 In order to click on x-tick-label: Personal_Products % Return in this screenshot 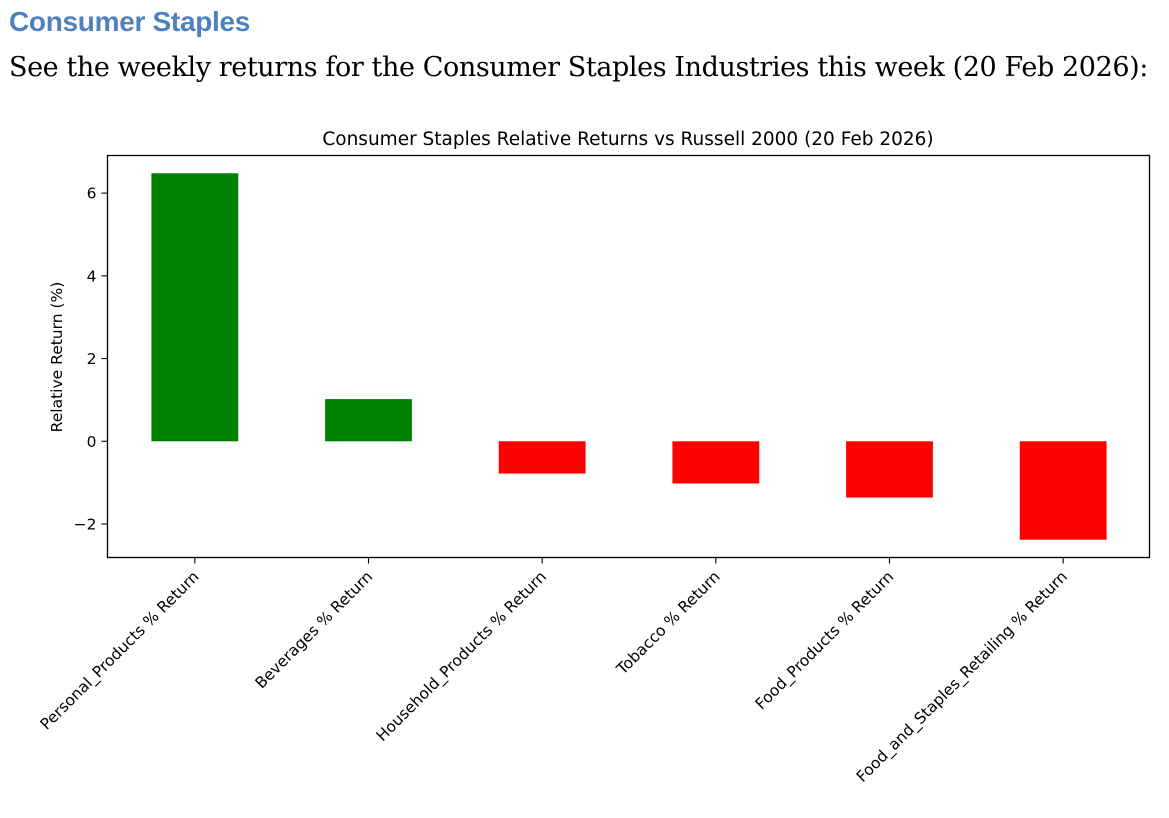, I will do `click(120, 651)`.